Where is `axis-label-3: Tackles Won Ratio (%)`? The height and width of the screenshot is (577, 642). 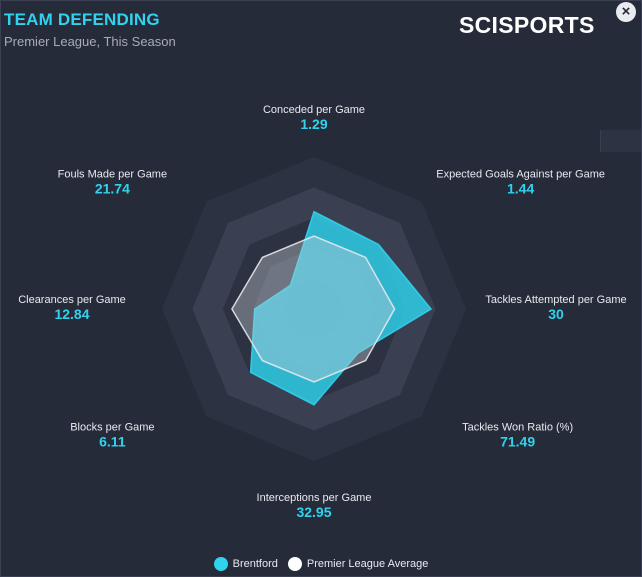 axis-label-3: Tackles Won Ratio (%) is located at coordinates (517, 428).